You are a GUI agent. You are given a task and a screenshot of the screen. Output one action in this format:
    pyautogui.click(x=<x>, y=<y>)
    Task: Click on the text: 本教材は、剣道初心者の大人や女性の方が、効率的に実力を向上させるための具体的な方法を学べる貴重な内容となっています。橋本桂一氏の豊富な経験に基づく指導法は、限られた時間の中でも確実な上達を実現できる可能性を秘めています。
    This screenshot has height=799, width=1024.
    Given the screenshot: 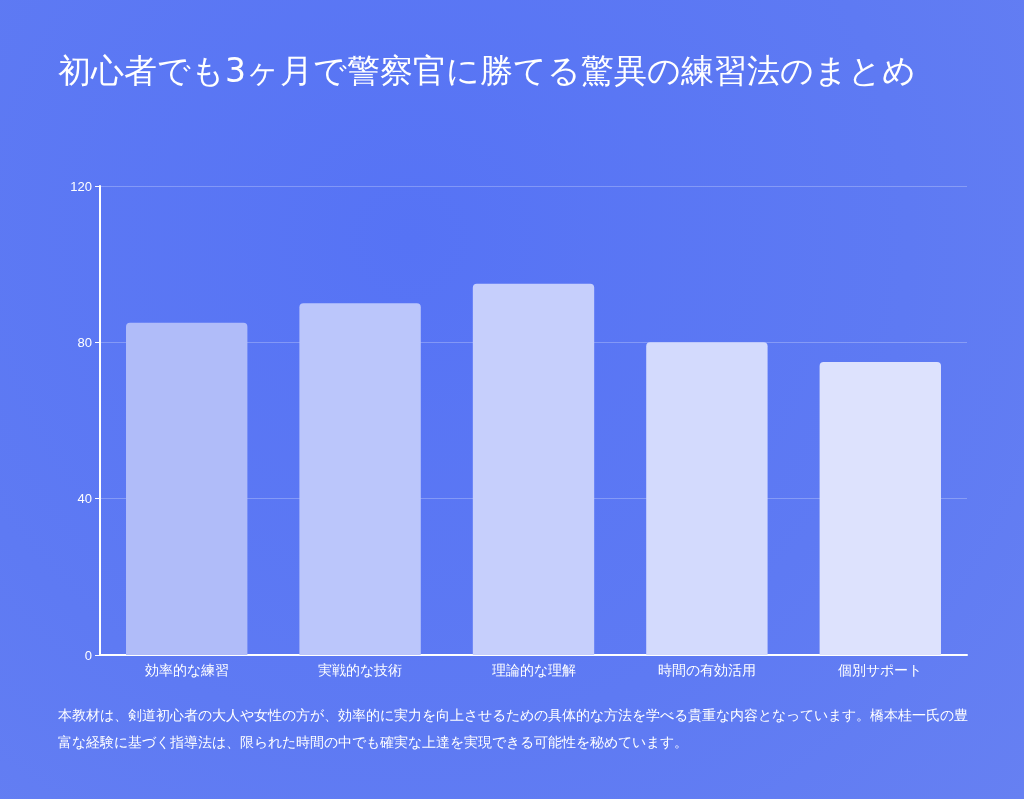 What is the action you would take?
    pyautogui.click(x=513, y=729)
    